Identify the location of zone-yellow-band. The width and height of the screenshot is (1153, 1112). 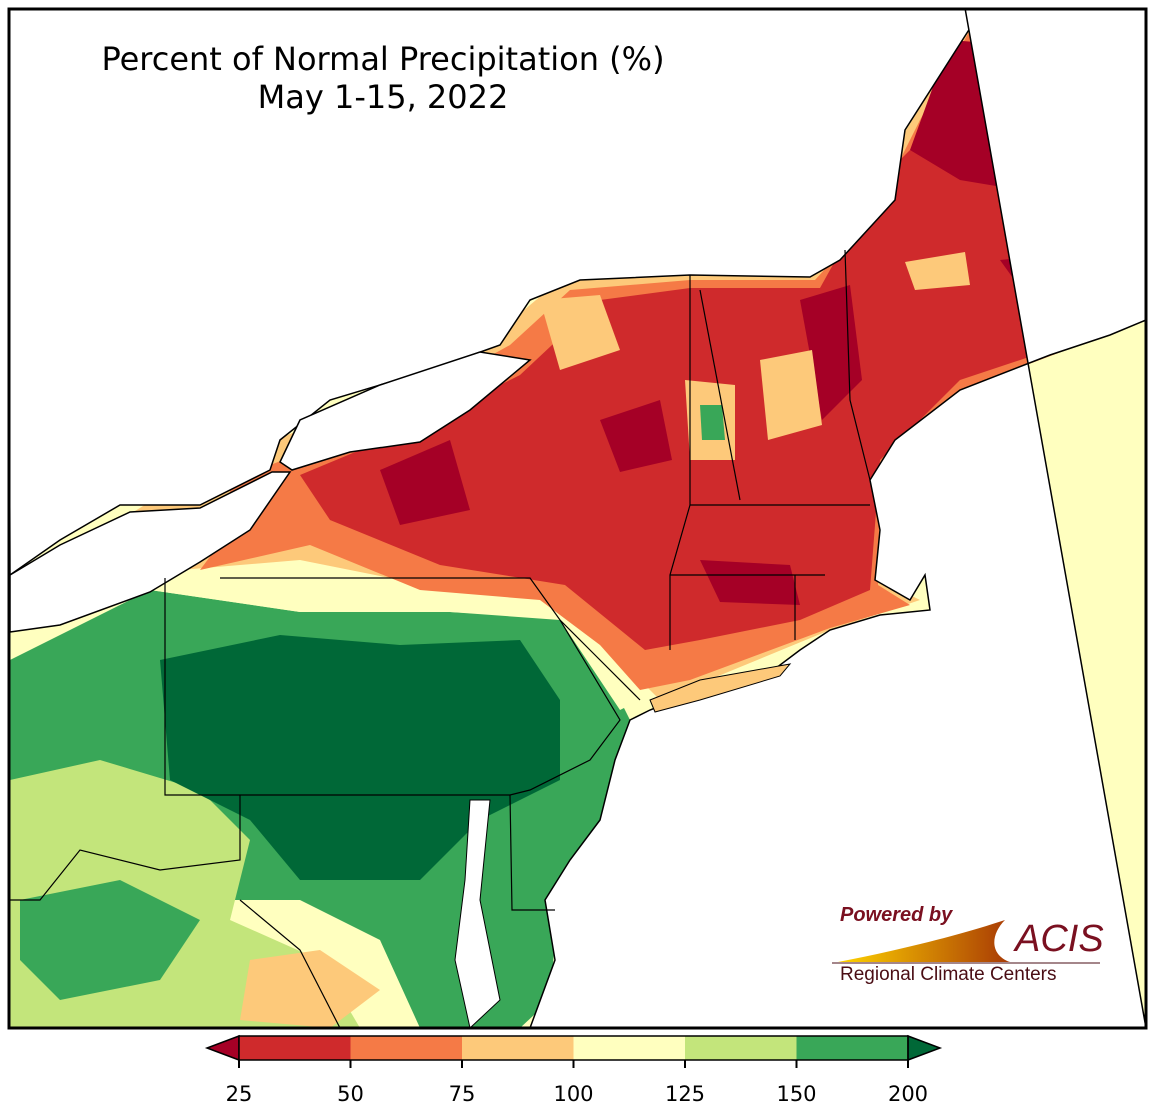
(325, 640).